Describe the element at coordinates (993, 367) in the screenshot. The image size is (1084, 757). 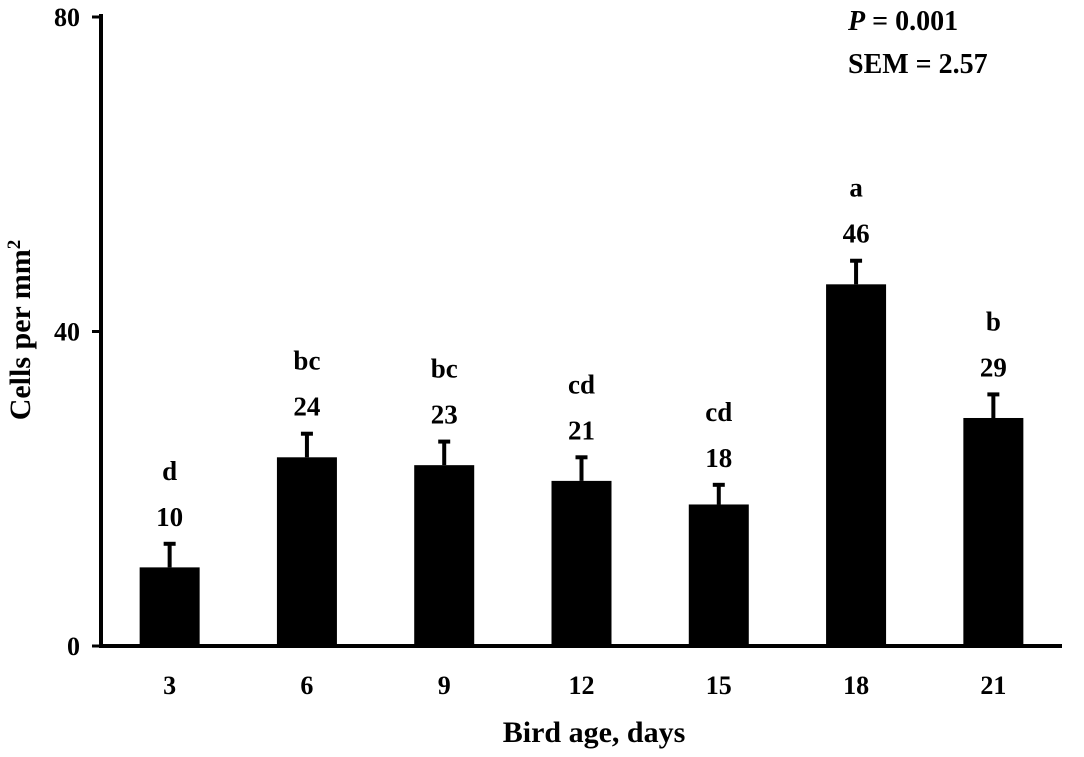
I see `value-label-21: 29` at that location.